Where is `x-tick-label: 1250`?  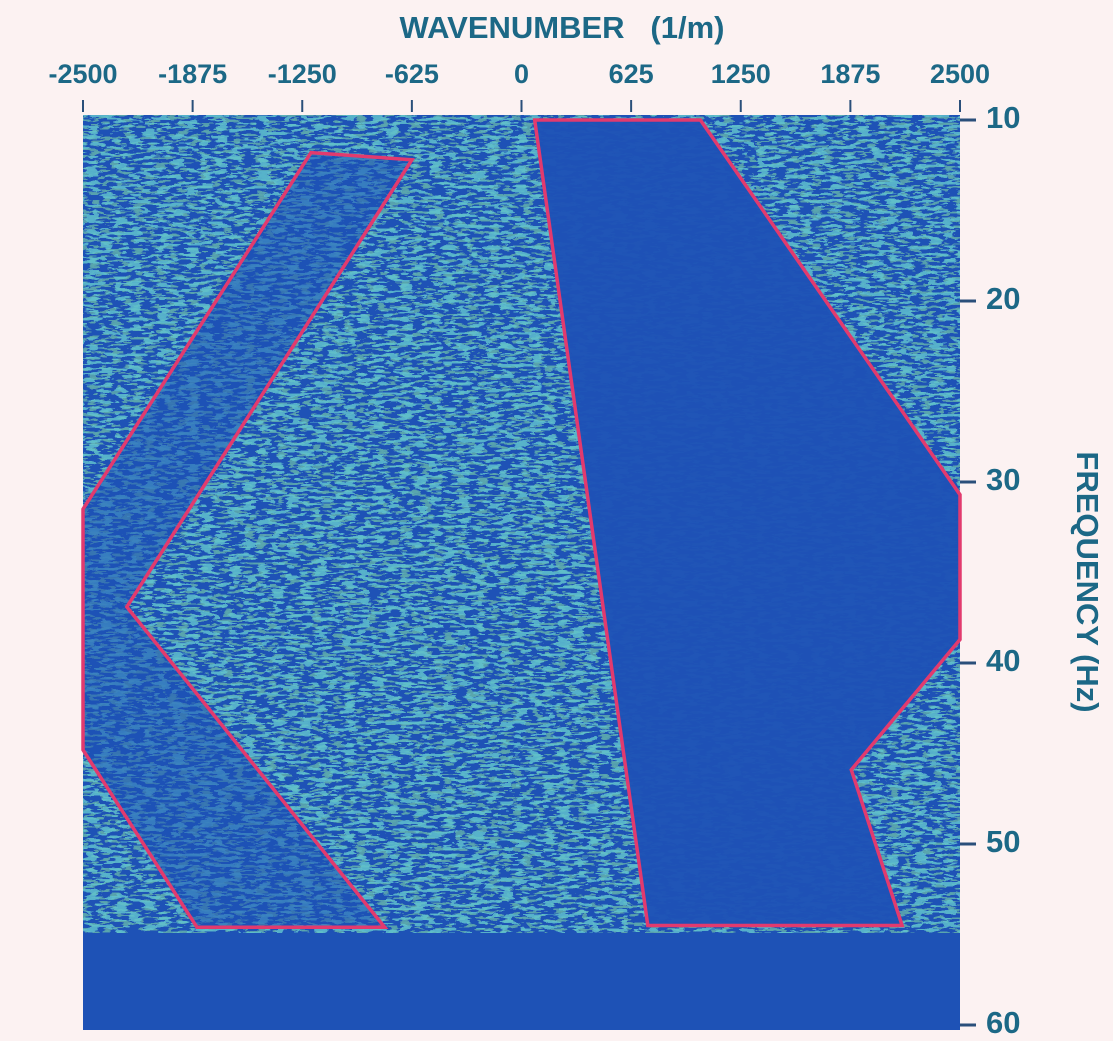 x-tick-label: 1250 is located at coordinates (741, 74).